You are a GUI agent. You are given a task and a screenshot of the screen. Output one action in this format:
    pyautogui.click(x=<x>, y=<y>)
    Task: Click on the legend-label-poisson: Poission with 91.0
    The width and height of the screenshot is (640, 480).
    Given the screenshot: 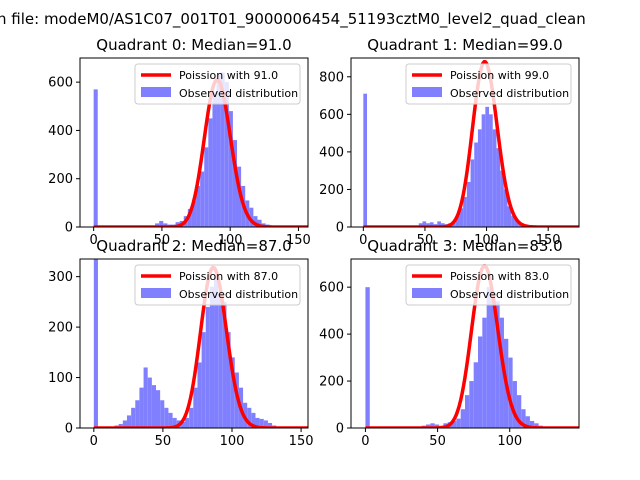 What is the action you would take?
    pyautogui.click(x=228, y=75)
    